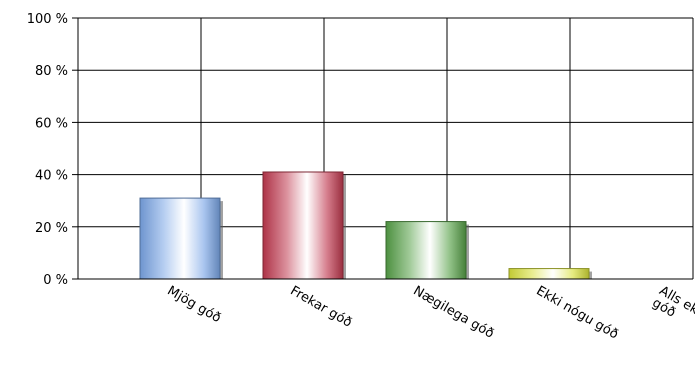 This screenshot has width=695, height=371. Describe the element at coordinates (454, 312) in the screenshot. I see `x-tick-label: Nægilega góð` at that location.